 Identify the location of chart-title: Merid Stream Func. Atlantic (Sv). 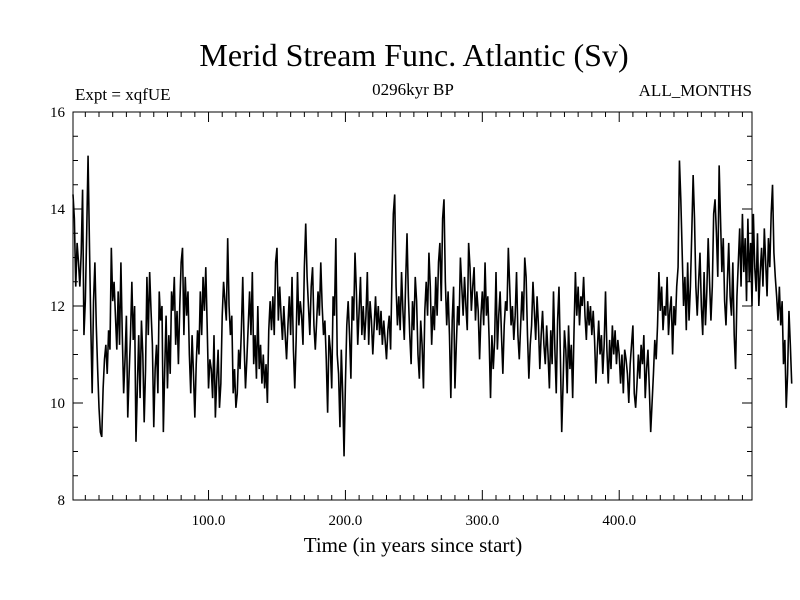
(413, 55).